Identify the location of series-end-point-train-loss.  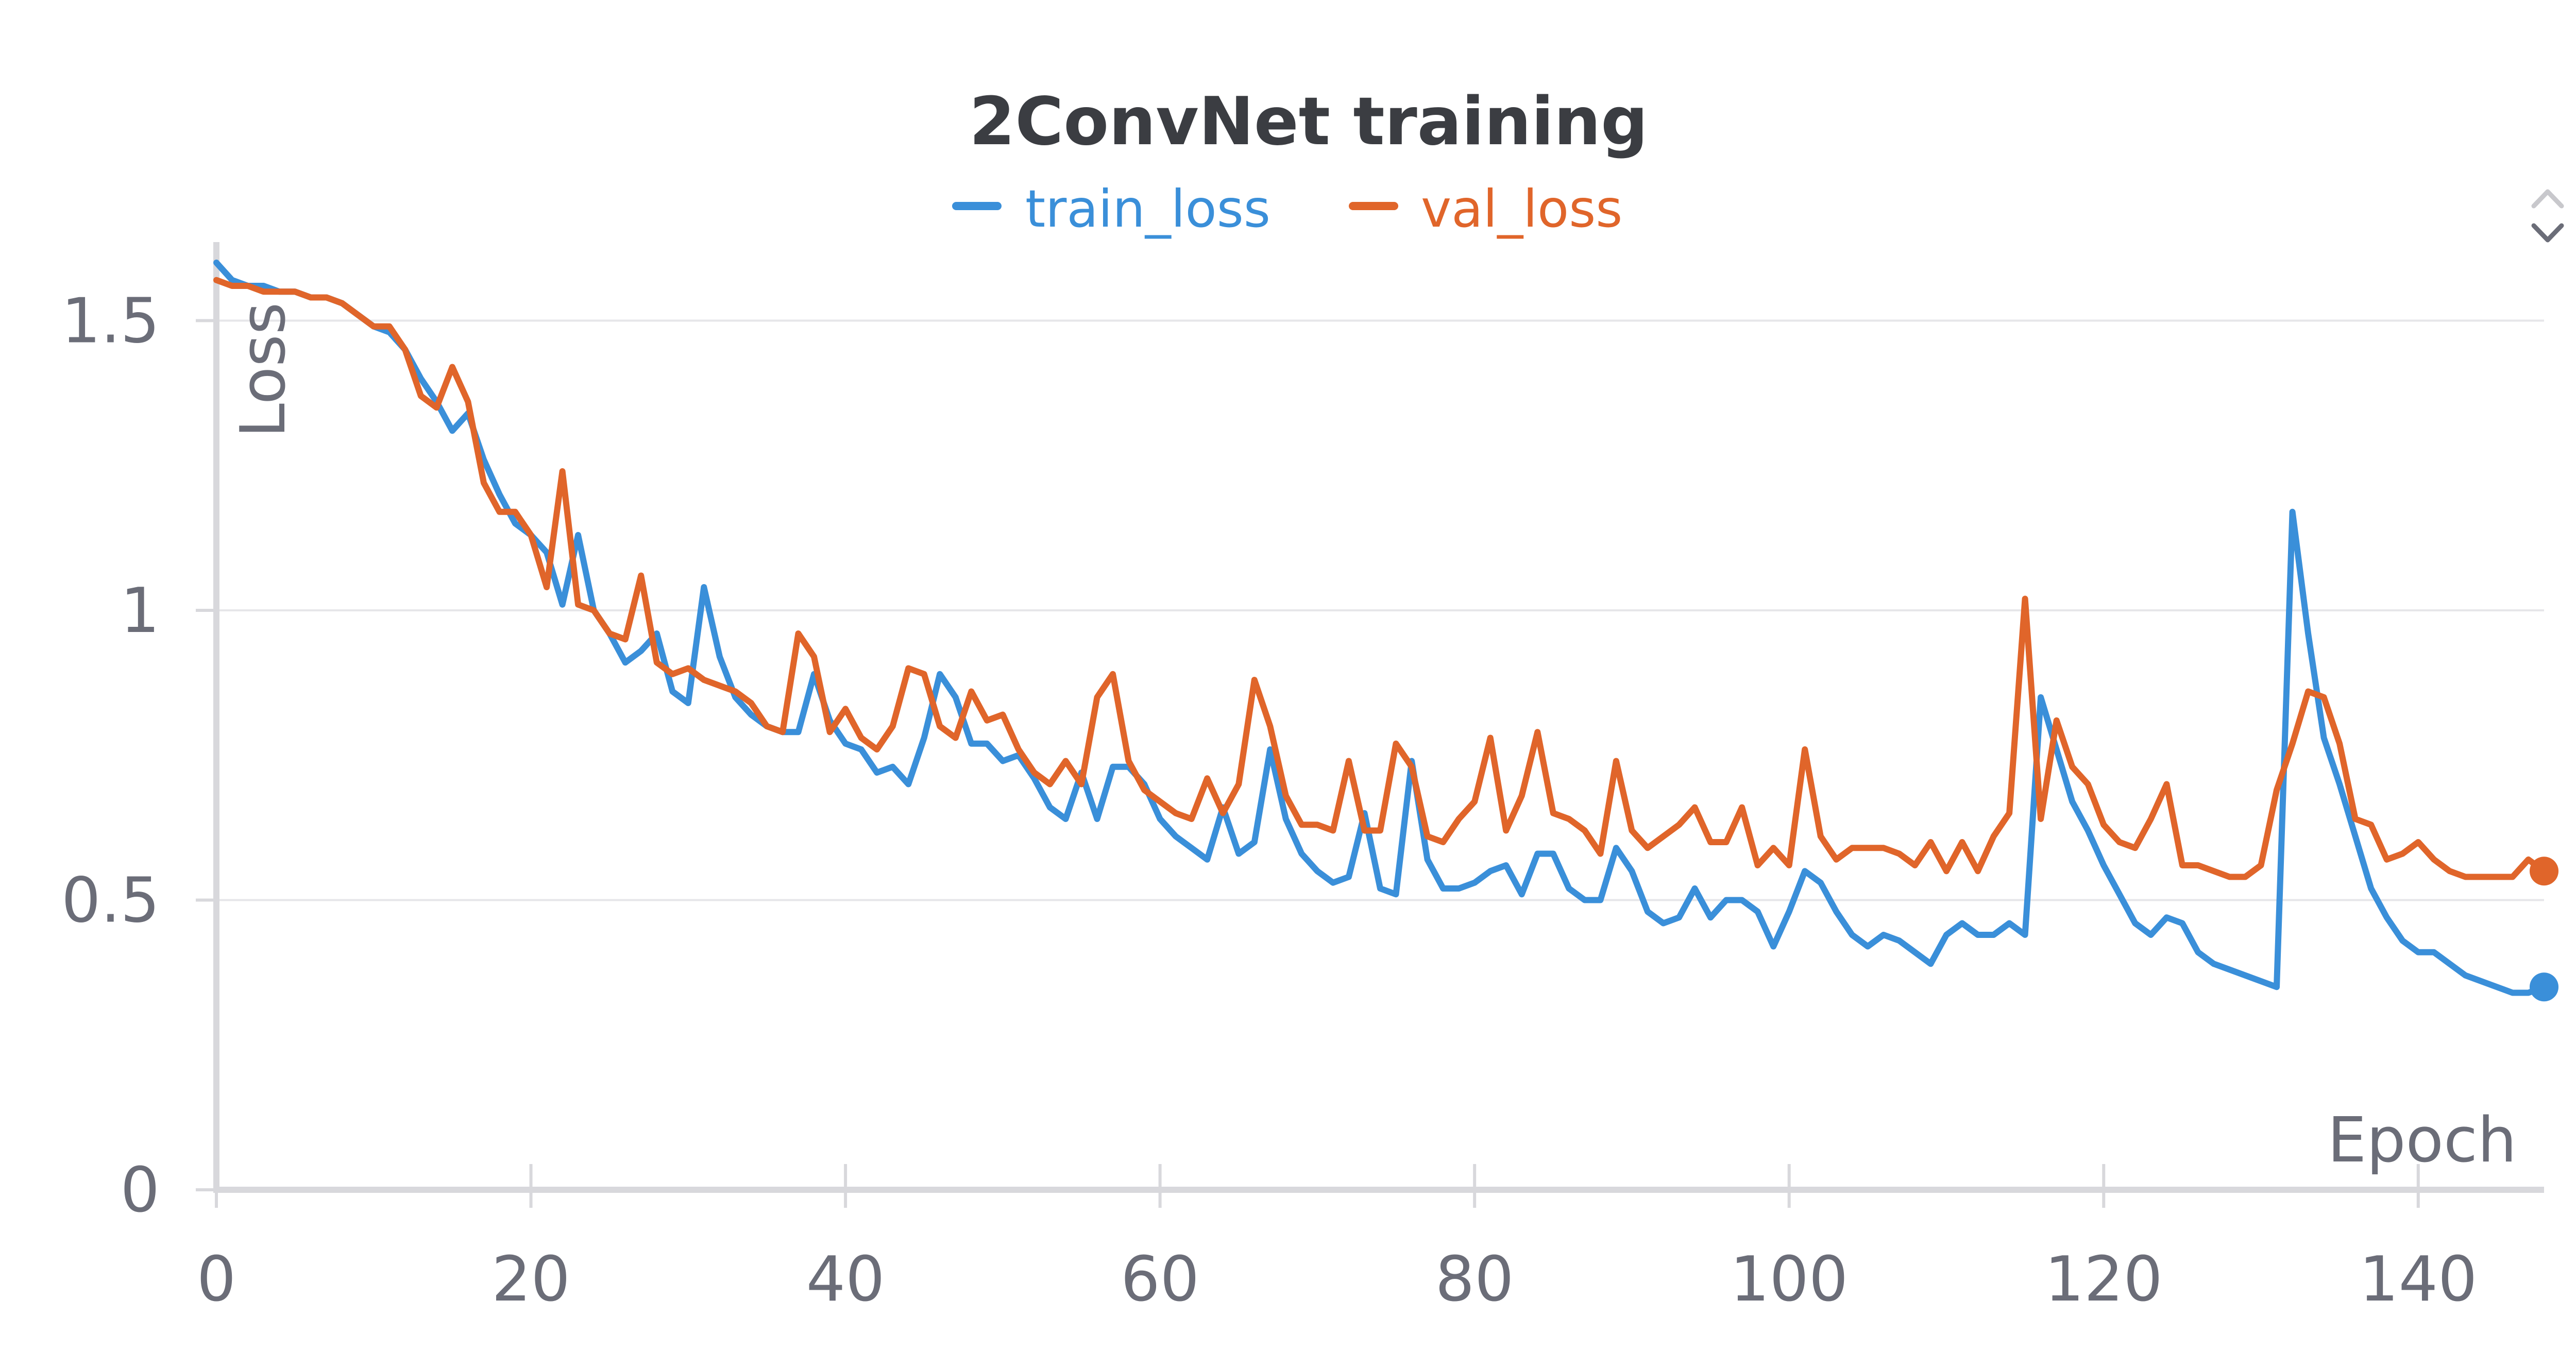
(2544, 987).